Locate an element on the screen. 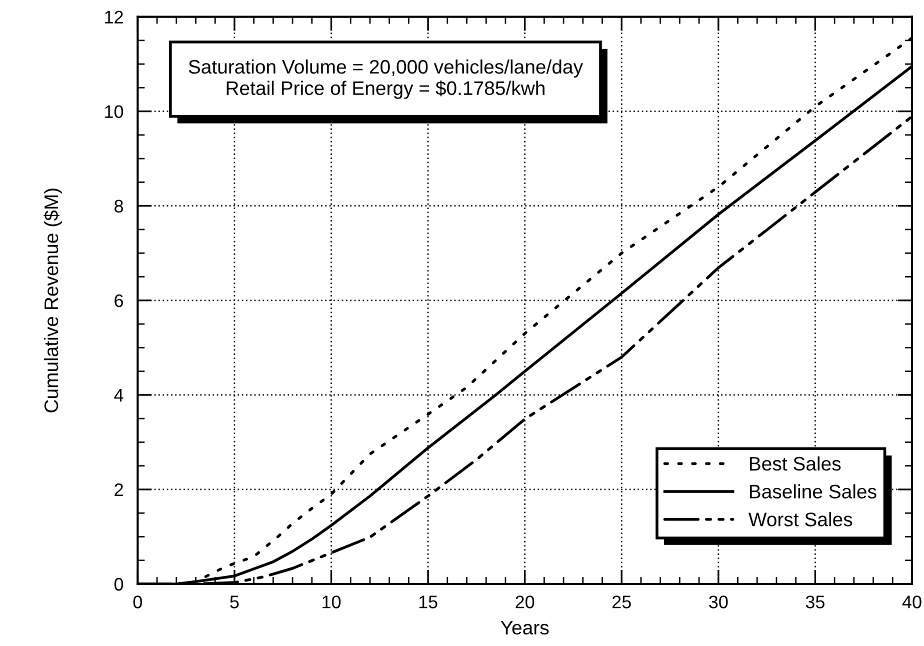 Image resolution: width=924 pixels, height=646 pixels. legend-label: Baseline Sales is located at coordinates (813, 491).